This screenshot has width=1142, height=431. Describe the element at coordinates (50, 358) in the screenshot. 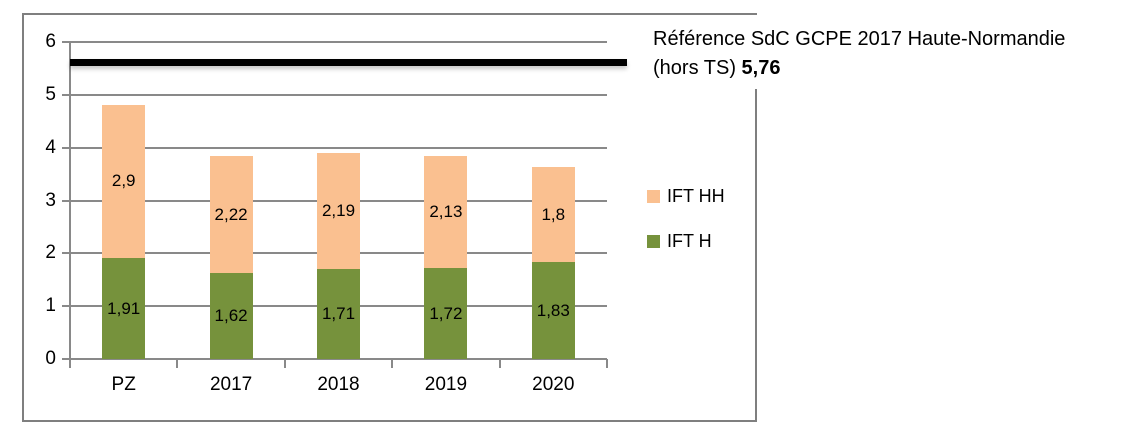

I see `y-axis-tick-label: 0` at that location.